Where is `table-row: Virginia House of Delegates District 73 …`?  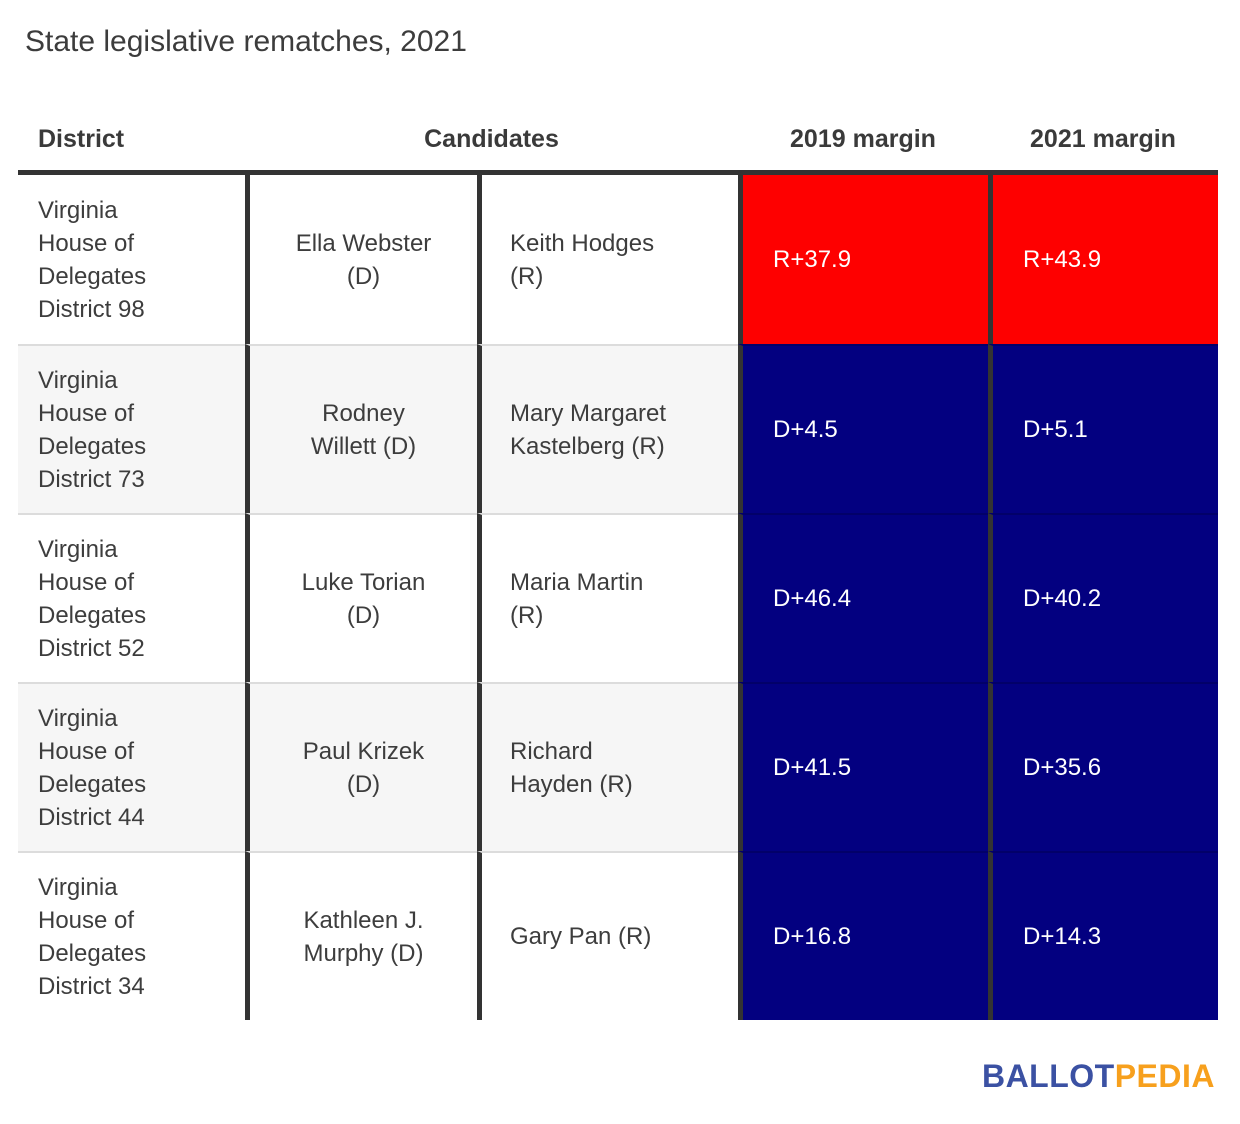 table-row: Virginia House of Delegates District 73 … is located at coordinates (618, 428).